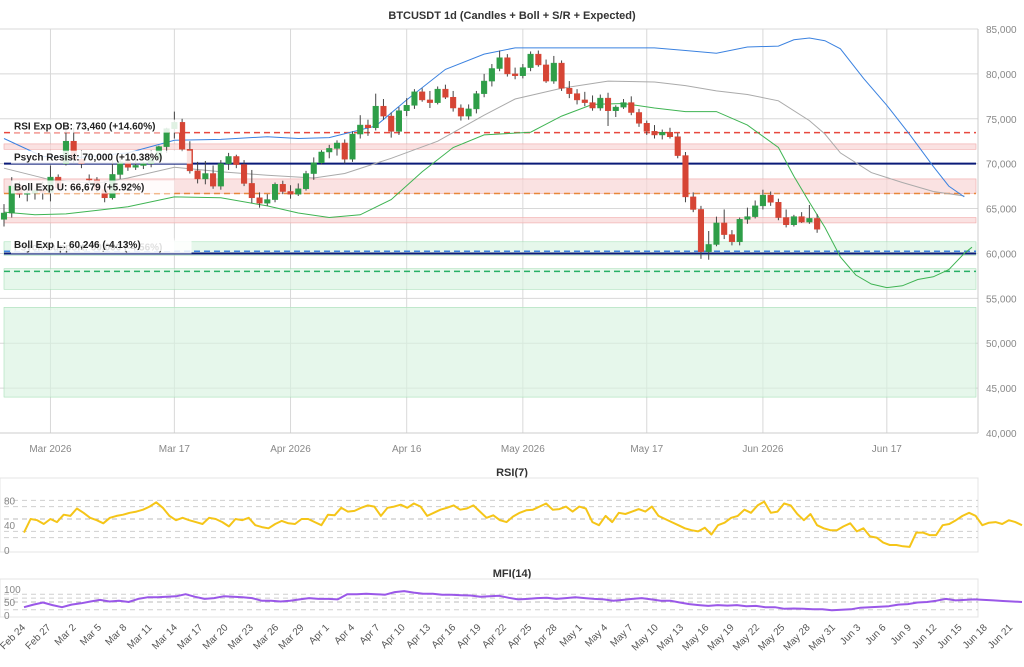 The image size is (1024, 667). What do you see at coordinates (101, 157) in the screenshot?
I see `level-annotation: Psych Resist: 70,000 (+10.38%)` at bounding box center [101, 157].